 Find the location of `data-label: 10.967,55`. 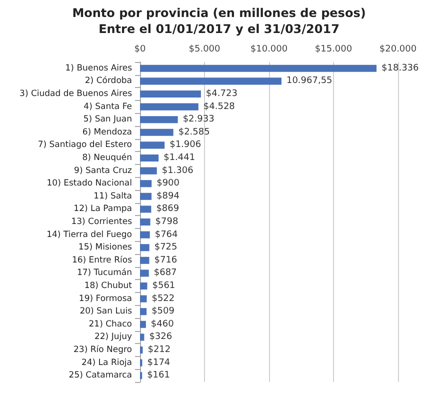

data-label: 10.967,55 is located at coordinates (309, 81).